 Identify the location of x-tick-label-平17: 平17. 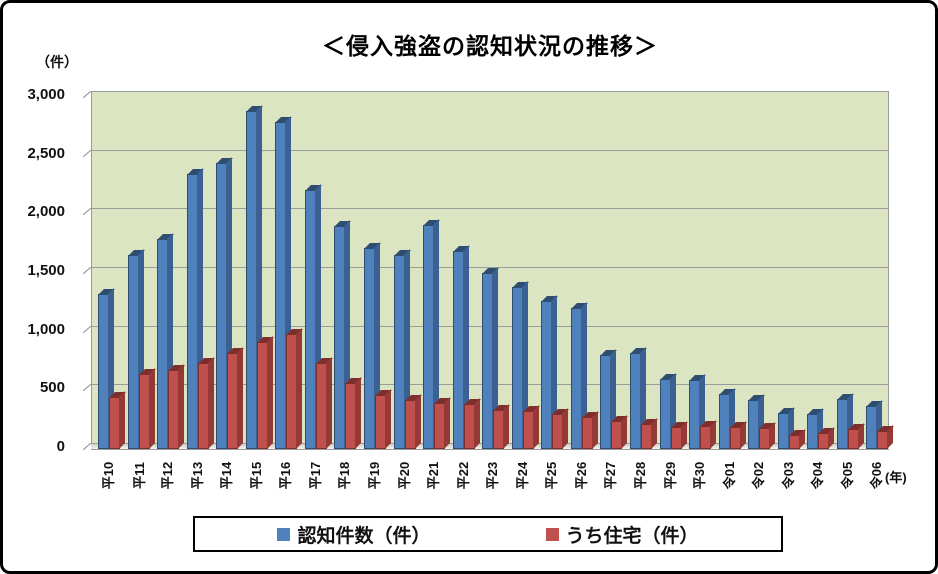
(315, 475).